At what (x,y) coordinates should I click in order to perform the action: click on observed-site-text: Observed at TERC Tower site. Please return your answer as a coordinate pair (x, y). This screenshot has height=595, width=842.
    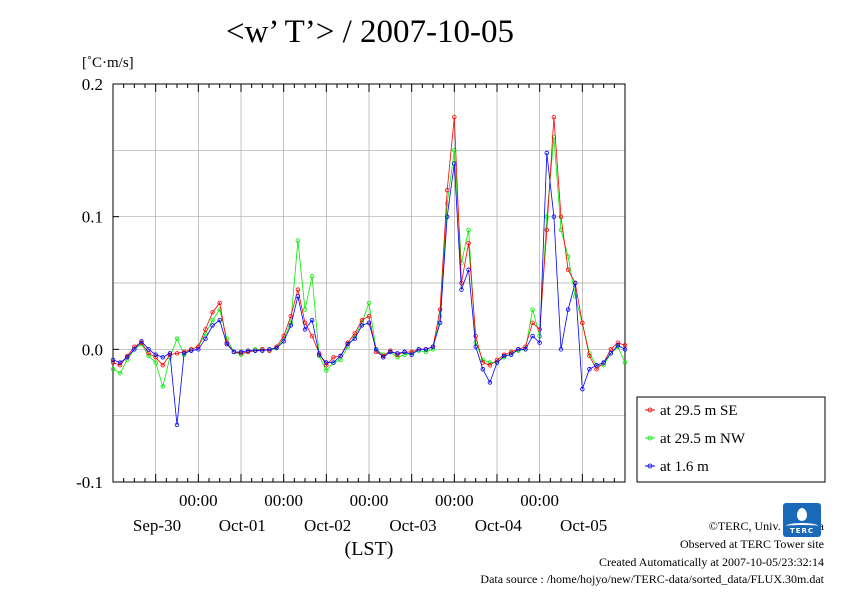
    Looking at the image, I should click on (751, 544).